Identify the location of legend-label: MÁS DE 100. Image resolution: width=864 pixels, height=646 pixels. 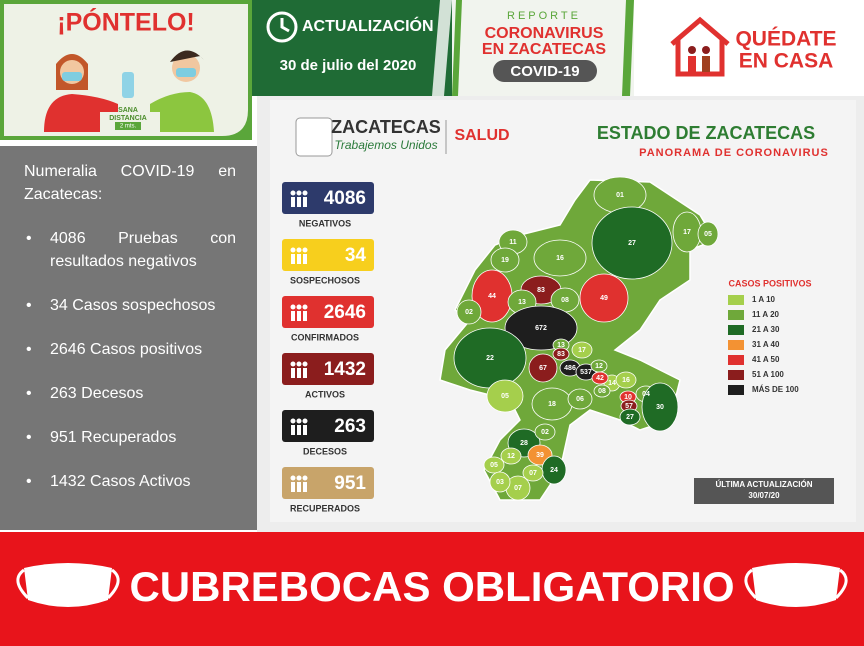
(775, 389).